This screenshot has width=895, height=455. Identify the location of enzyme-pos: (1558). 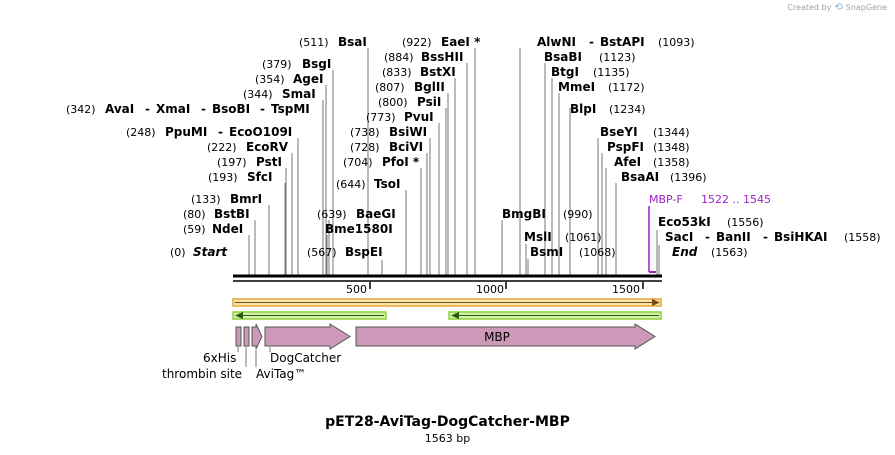
(862, 237).